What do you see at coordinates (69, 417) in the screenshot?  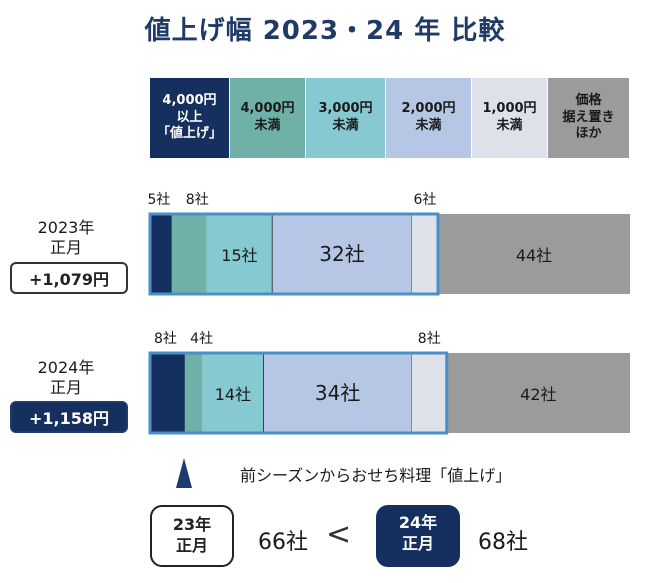 I see `delta-badge-2024: +1,158円` at bounding box center [69, 417].